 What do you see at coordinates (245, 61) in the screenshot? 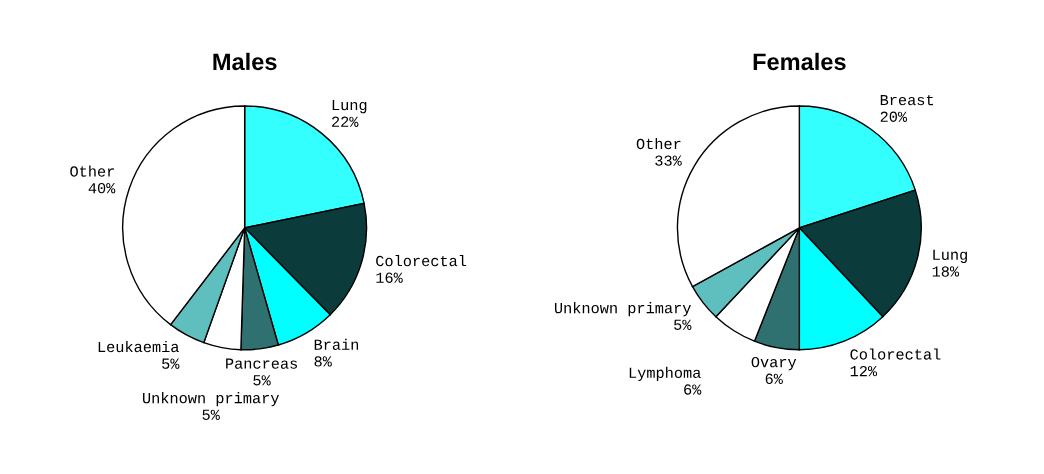
I see `chart-title: Males` at bounding box center [245, 61].